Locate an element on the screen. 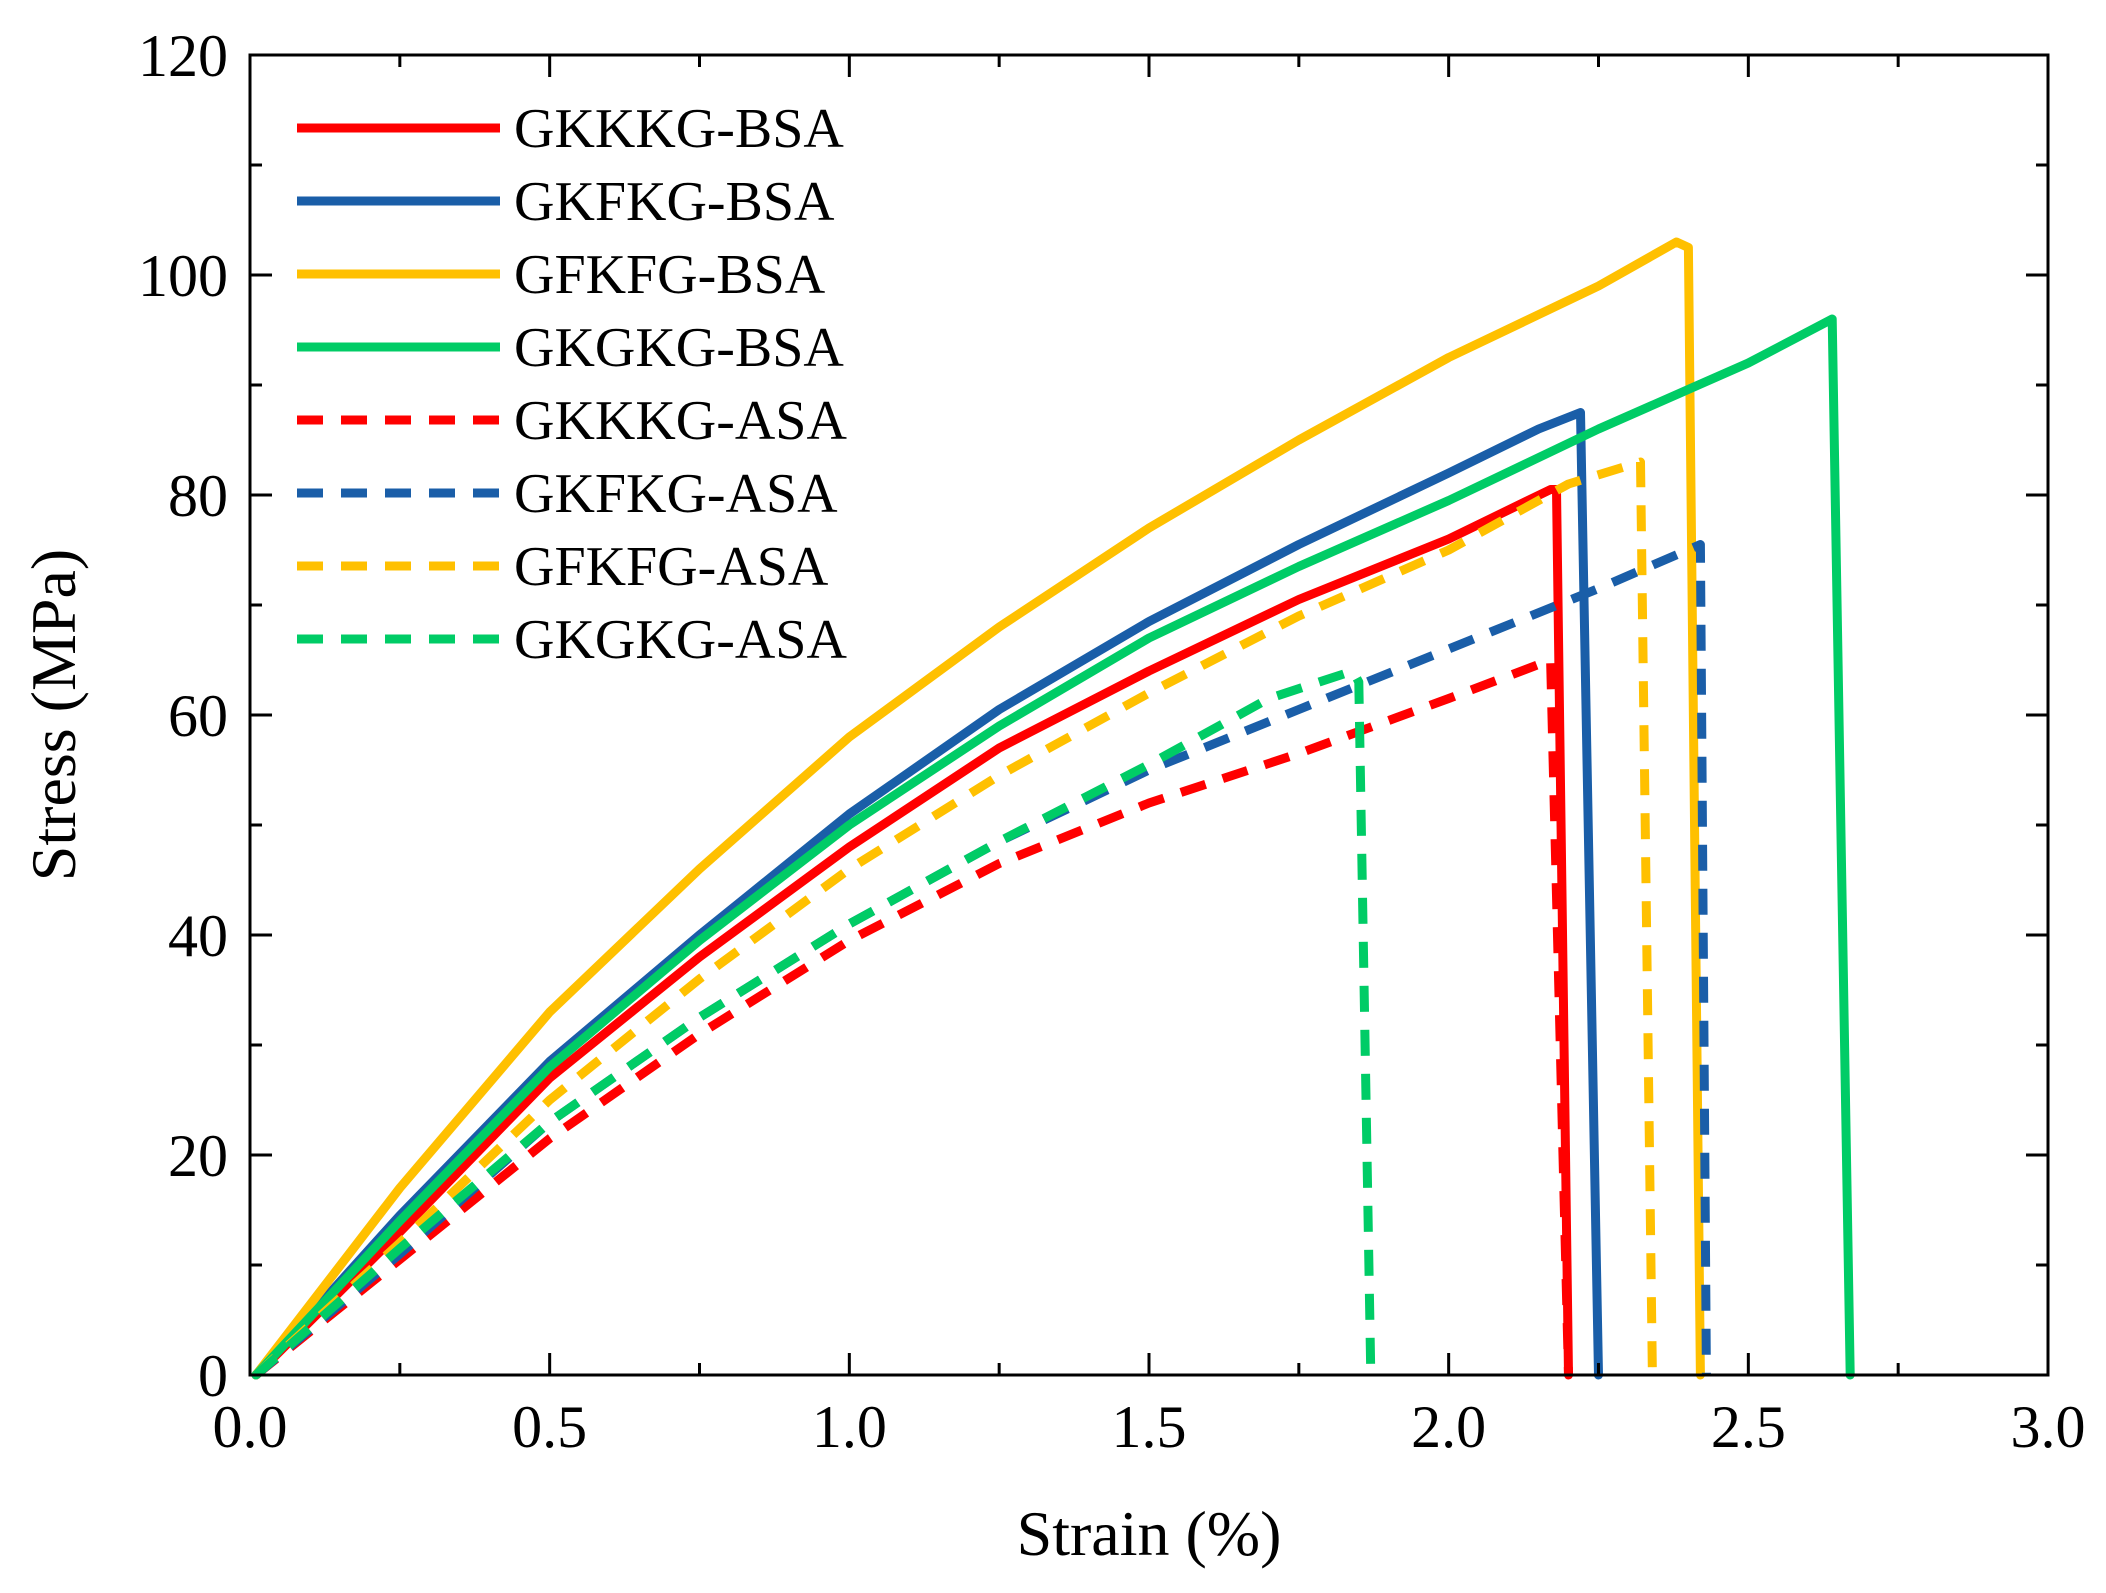 The image size is (2106, 1593). legend-label: GFKFG-BSA is located at coordinates (670, 275).